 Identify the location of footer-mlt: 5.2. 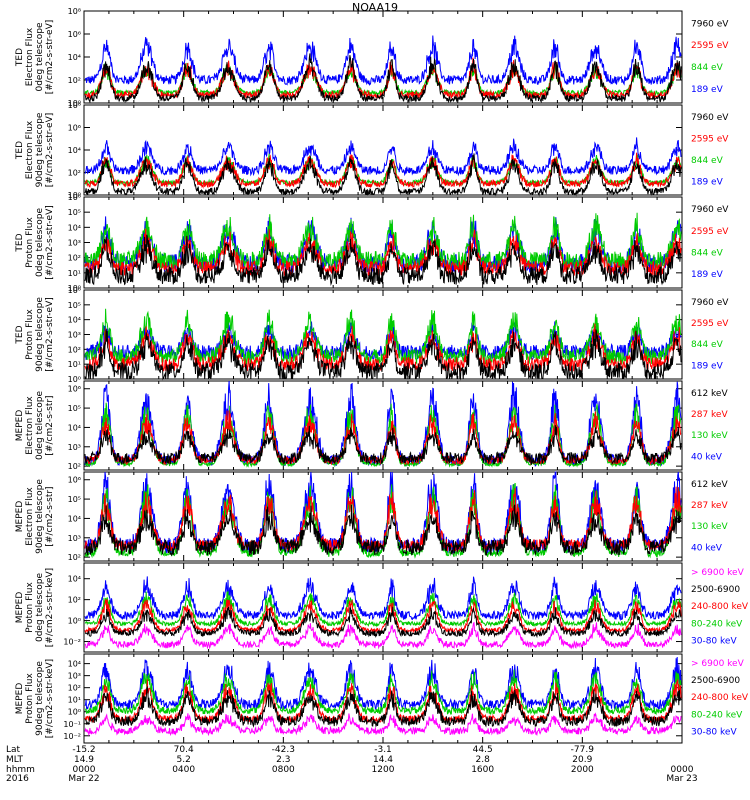
(184, 760).